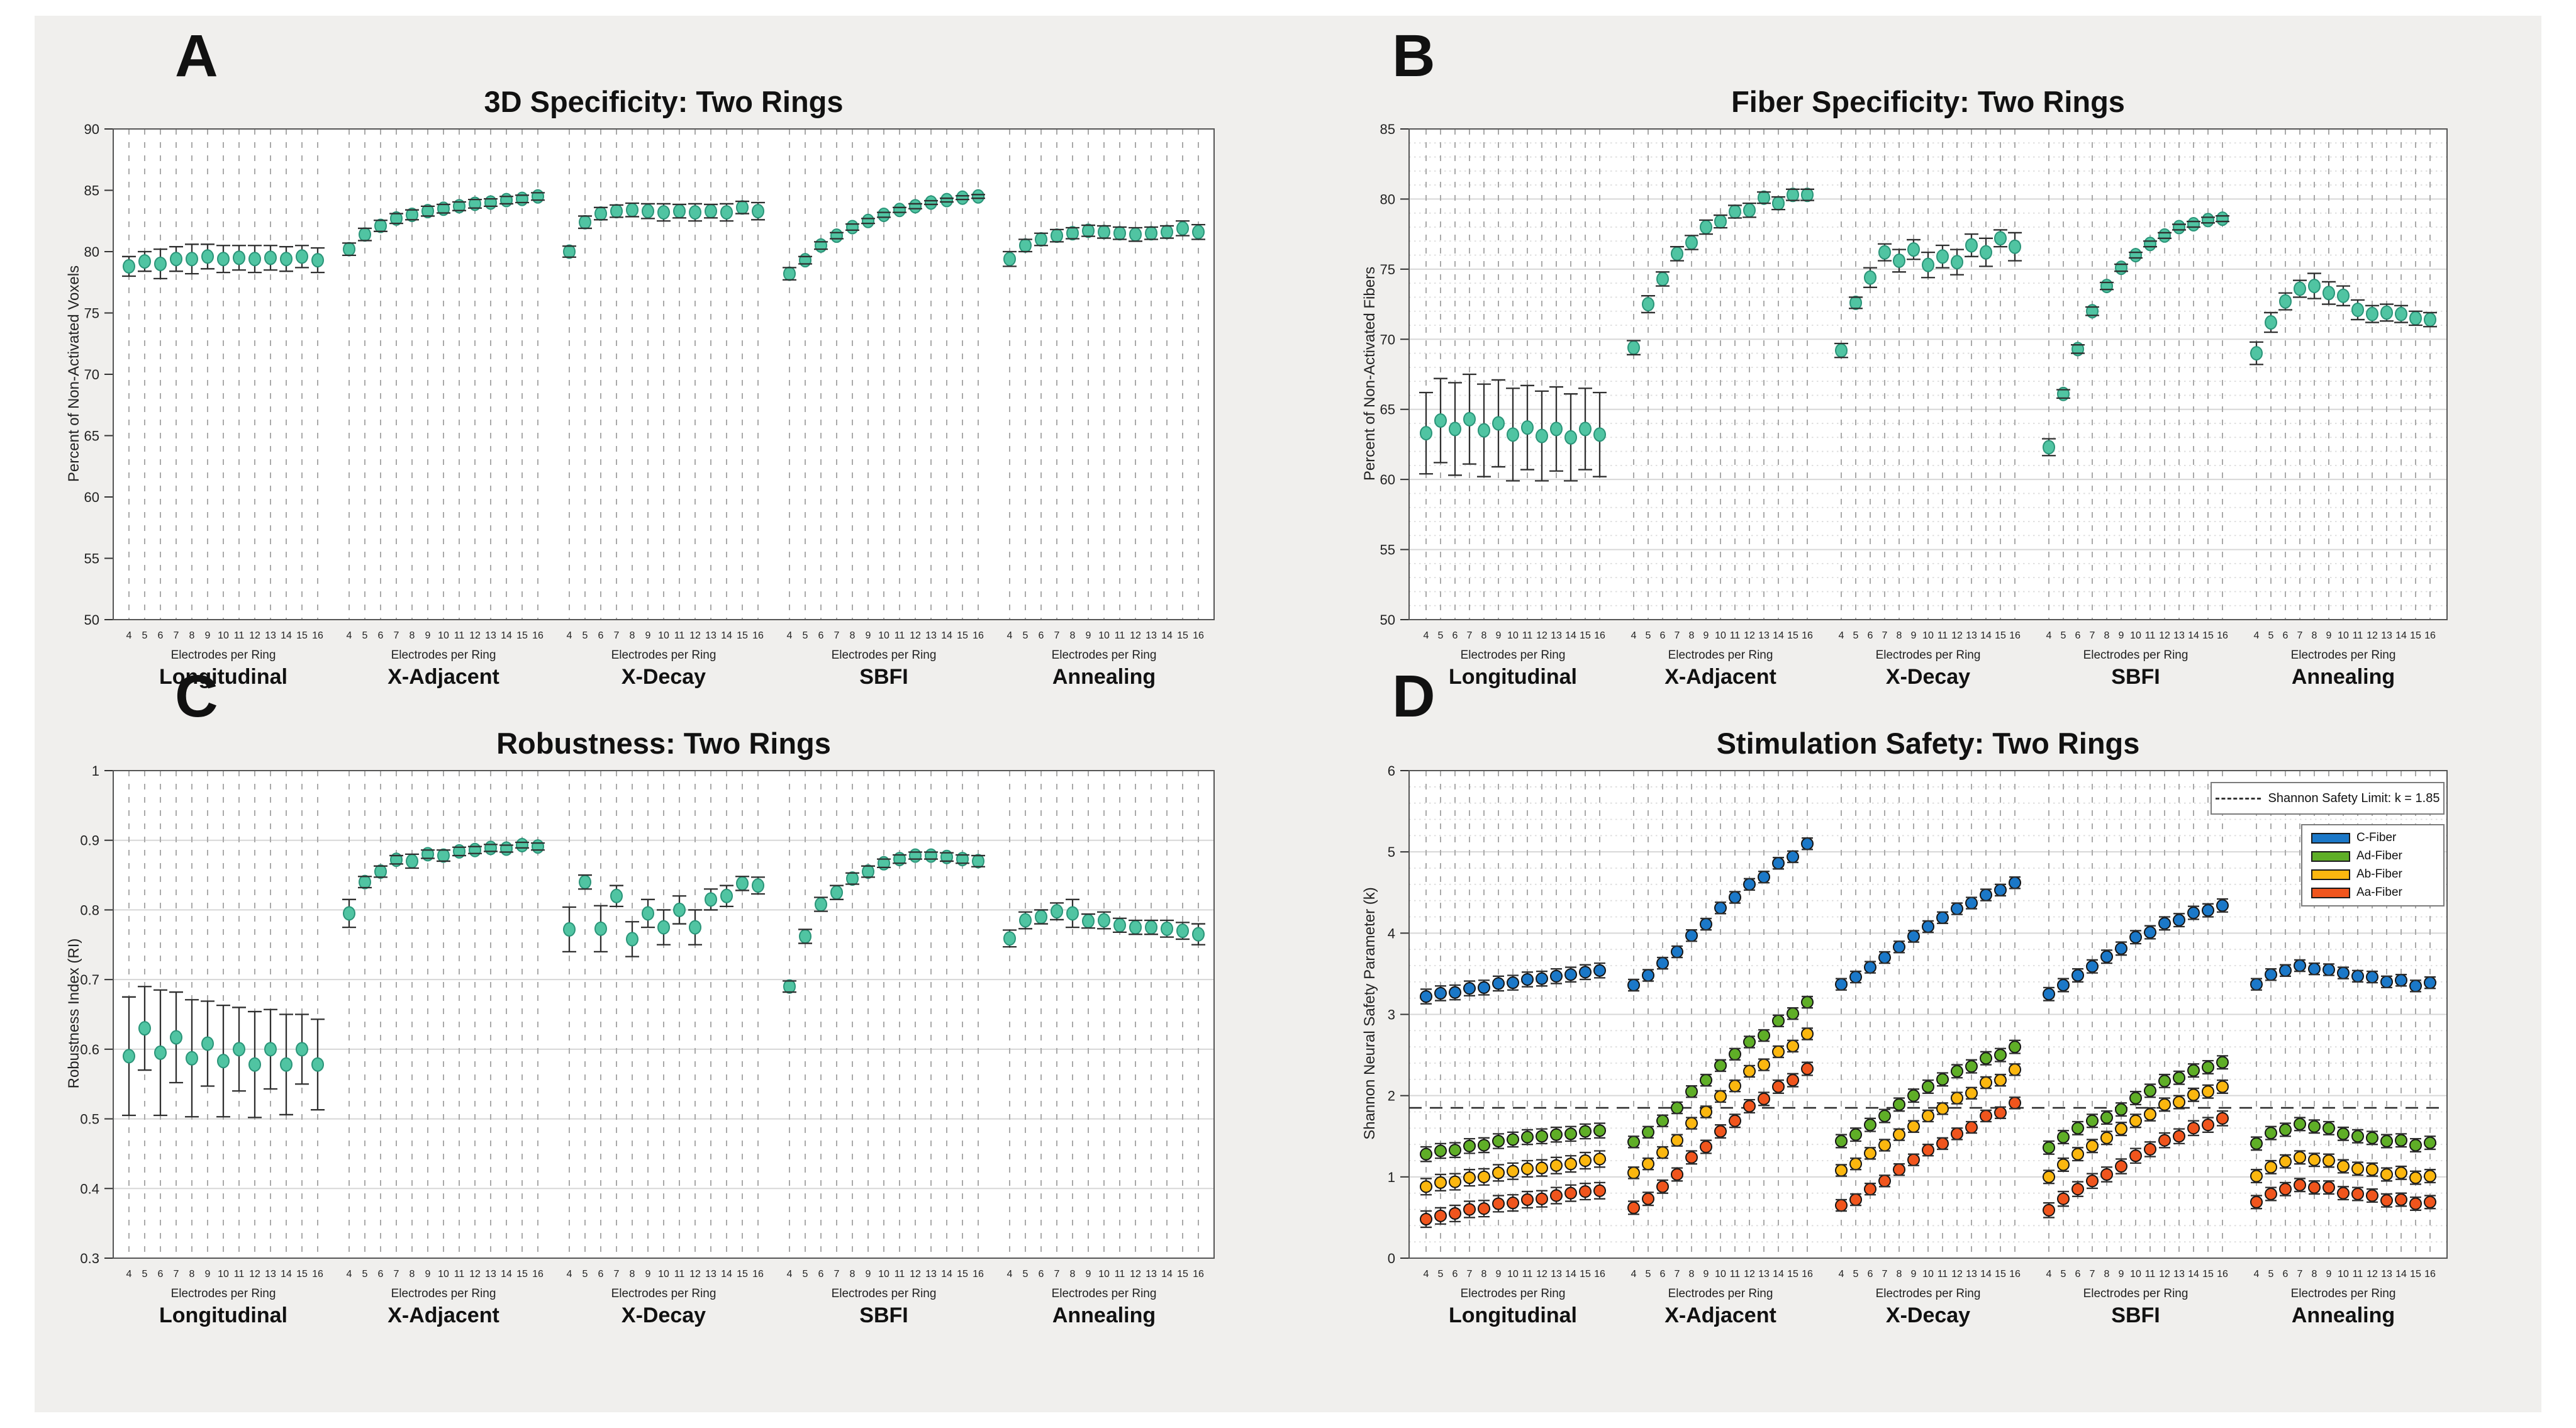 This screenshot has width=2576, height=1428. What do you see at coordinates (1387, 339) in the screenshot?
I see `svg-text: 70` at bounding box center [1387, 339].